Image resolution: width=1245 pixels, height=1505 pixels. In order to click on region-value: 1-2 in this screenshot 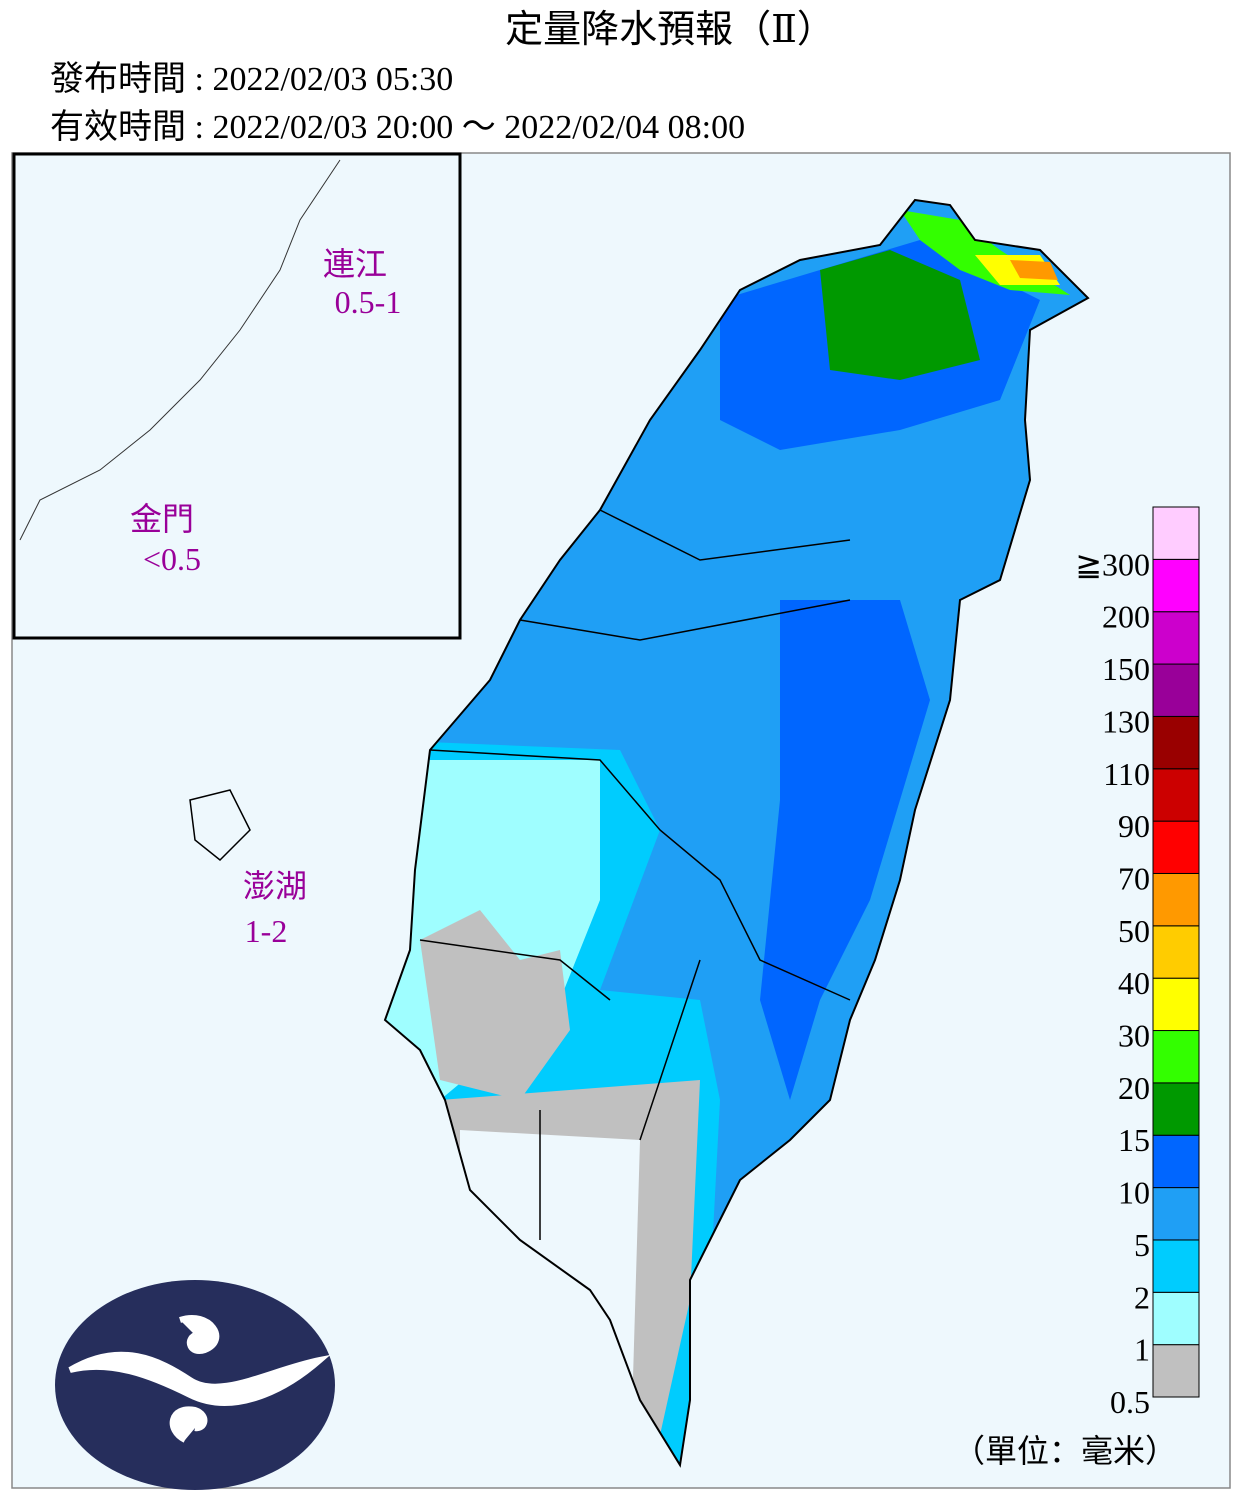, I will do `click(266, 931)`.